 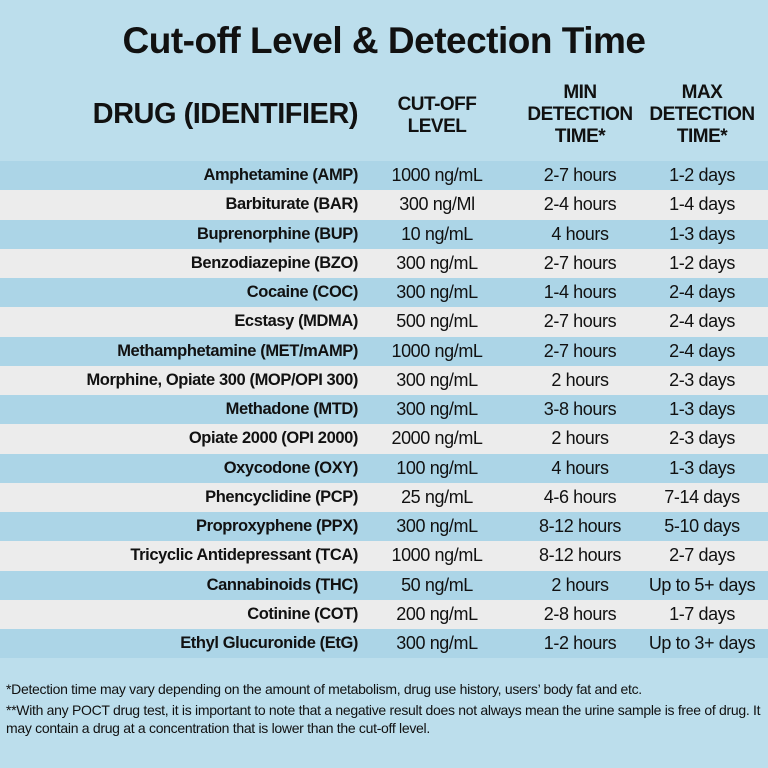 I want to click on drug-cell: Buprenorphine (BUP), so click(x=277, y=233).